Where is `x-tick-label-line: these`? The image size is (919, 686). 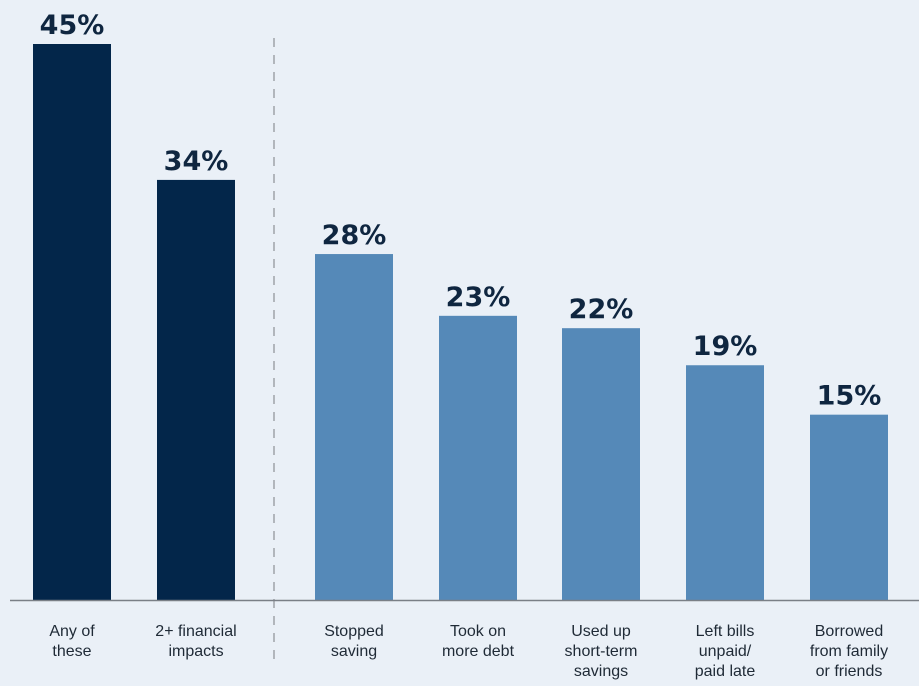 x-tick-label-line: these is located at coordinates (71, 651).